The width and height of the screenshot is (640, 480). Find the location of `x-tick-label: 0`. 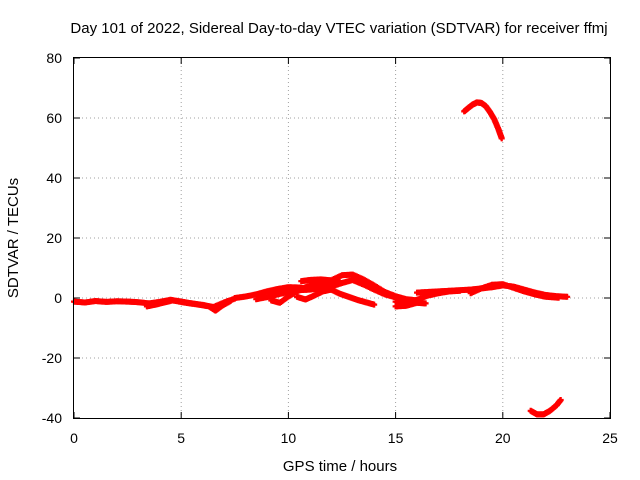

x-tick-label: 0 is located at coordinates (74, 438).